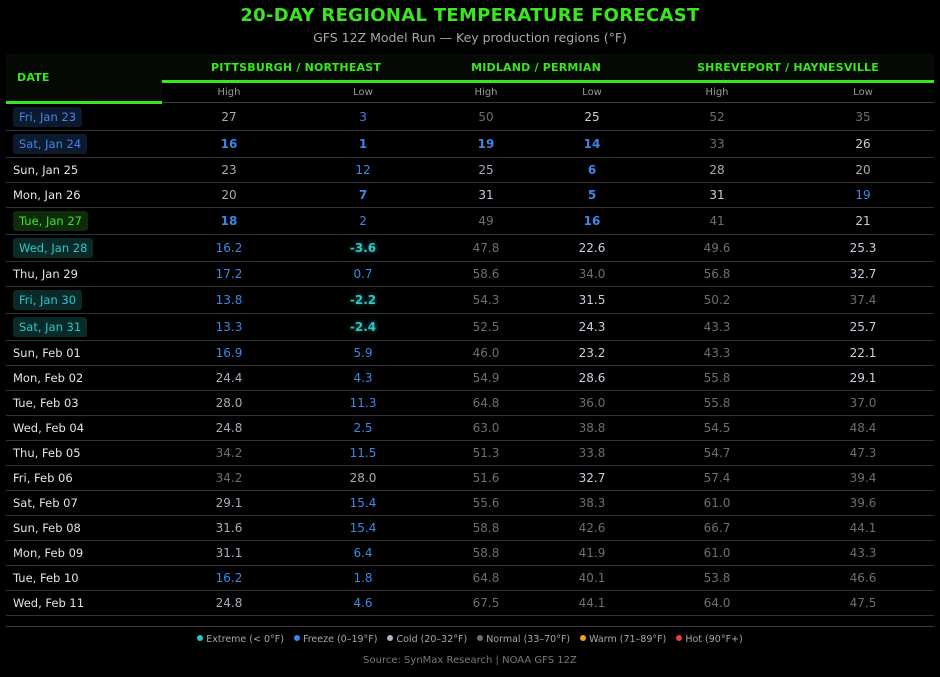  What do you see at coordinates (48, 378) in the screenshot?
I see `date-label: Mon, Feb 02` at bounding box center [48, 378].